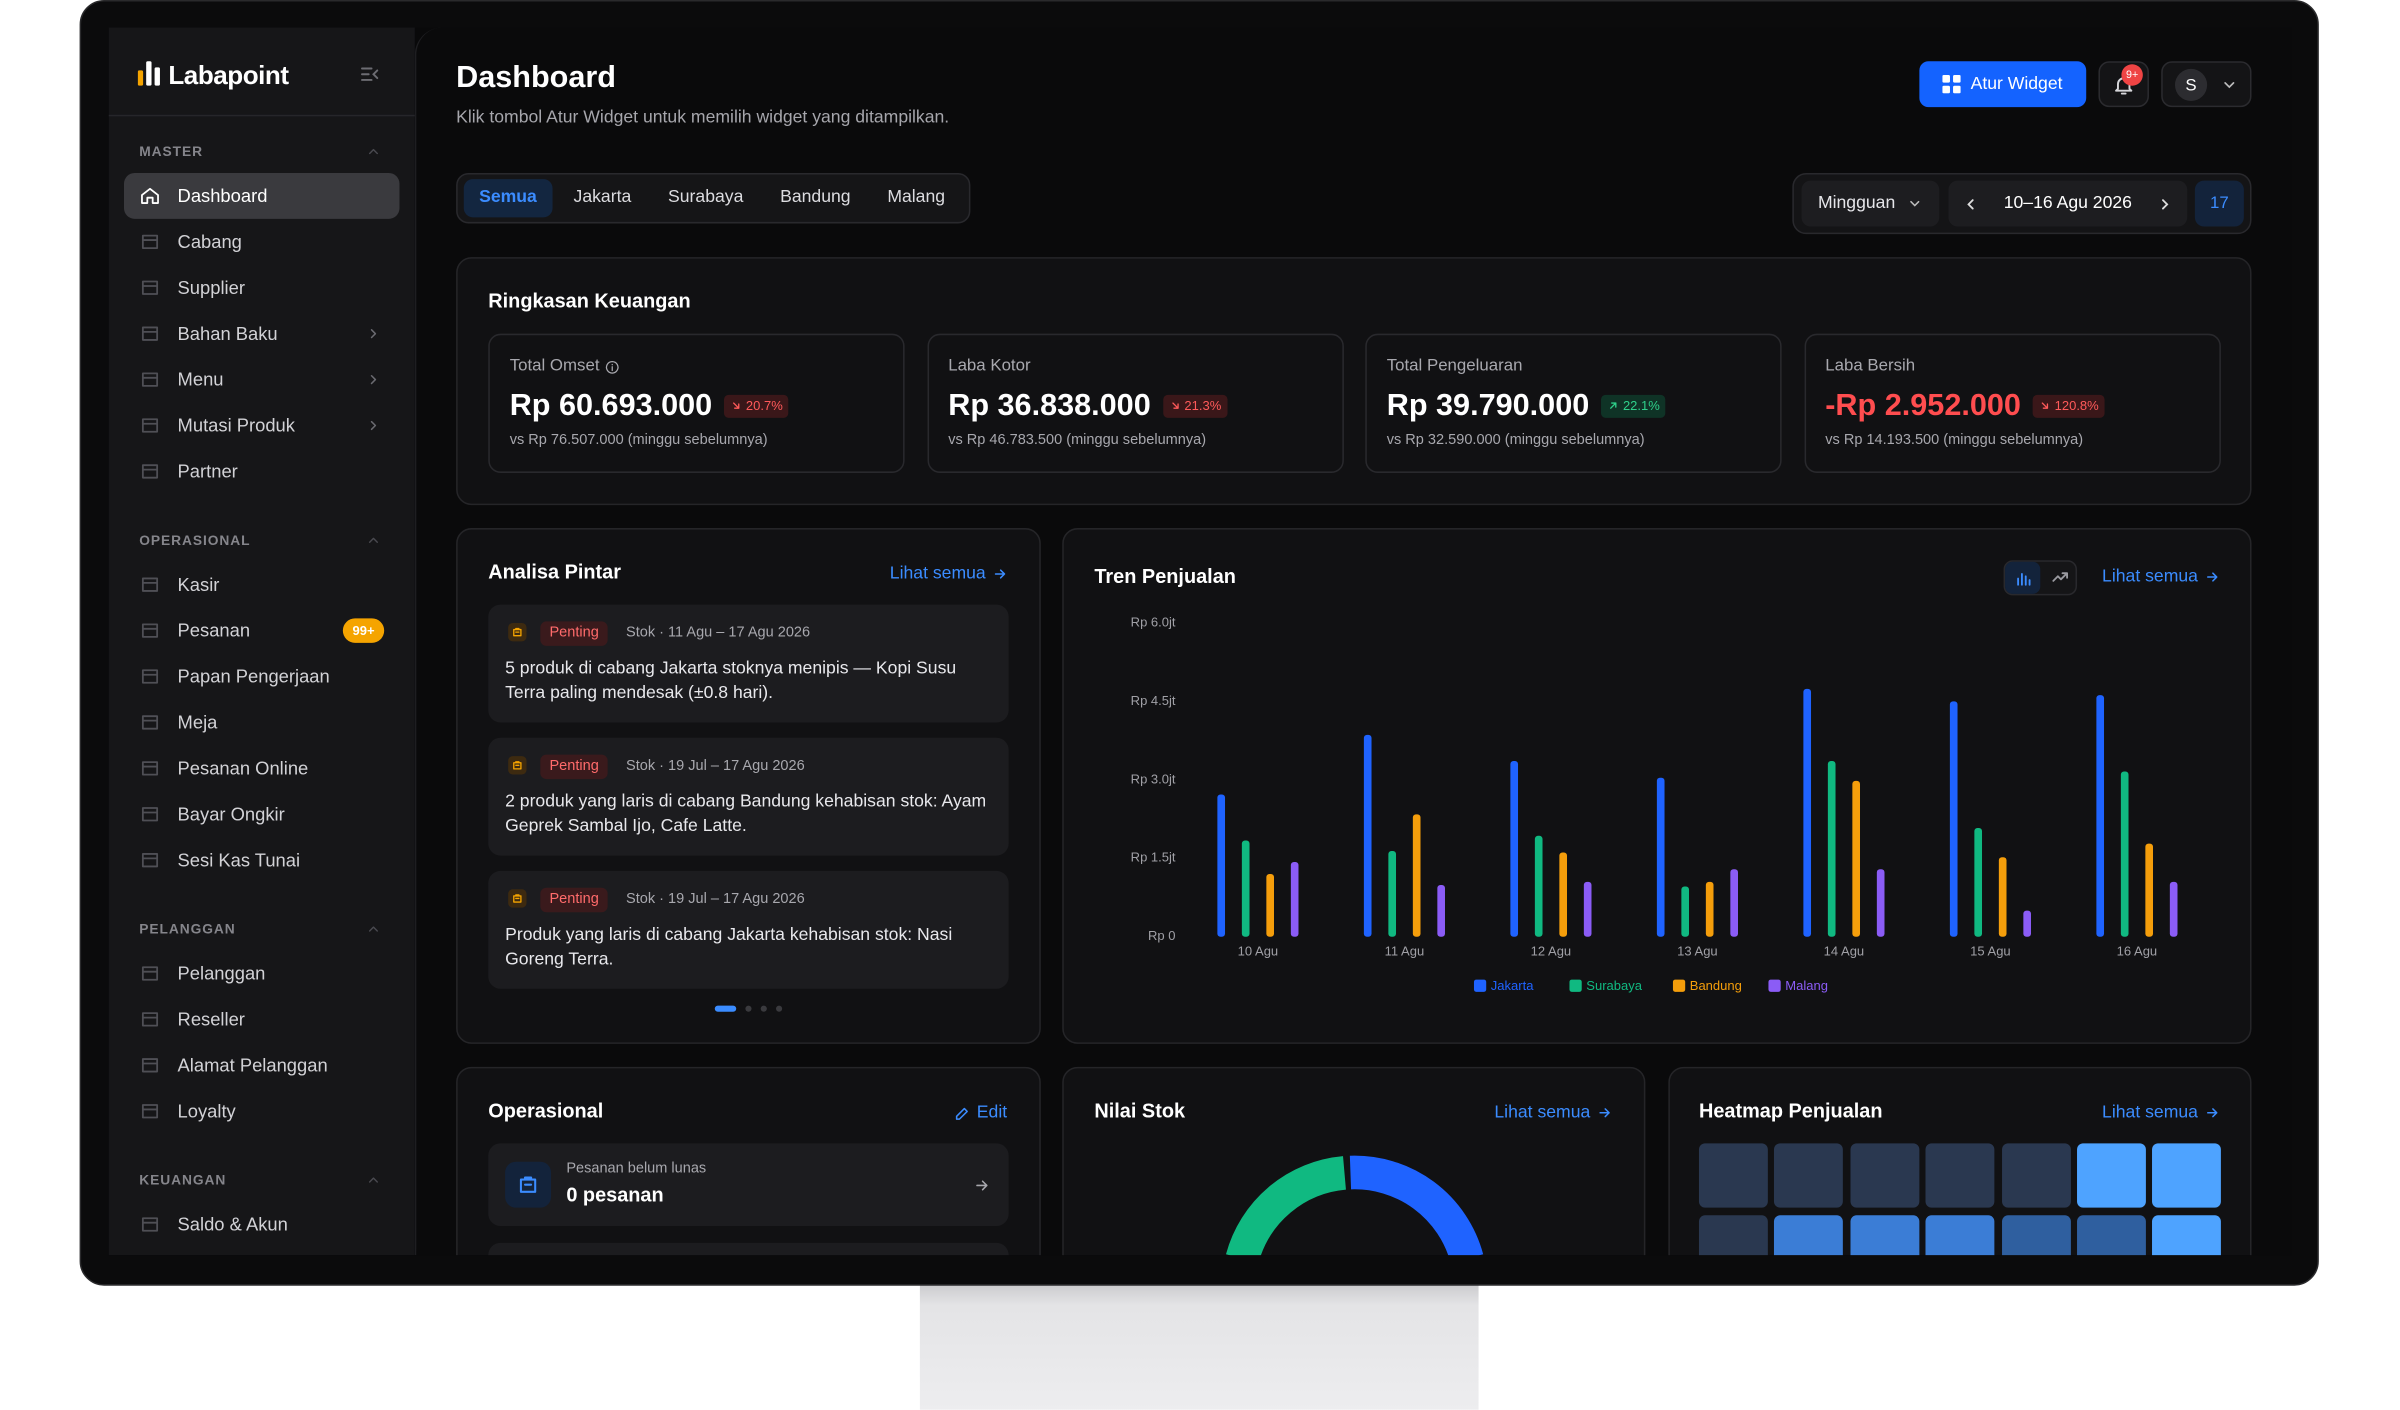 The image size is (2400, 1410). I want to click on line-view-button, so click(2060, 577).